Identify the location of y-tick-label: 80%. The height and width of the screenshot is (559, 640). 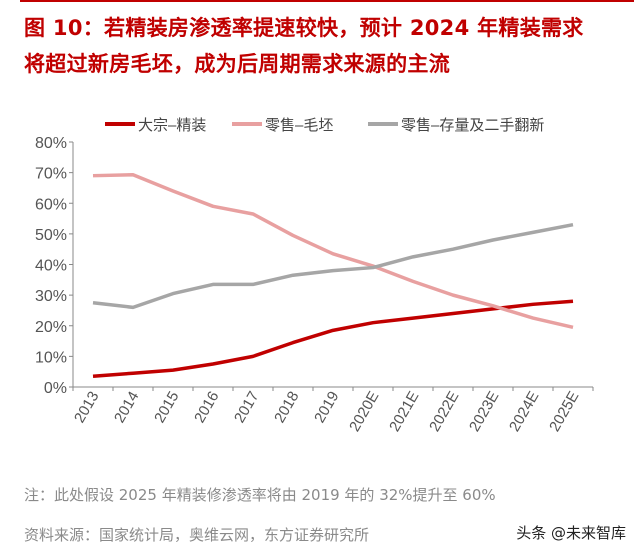
(51, 143).